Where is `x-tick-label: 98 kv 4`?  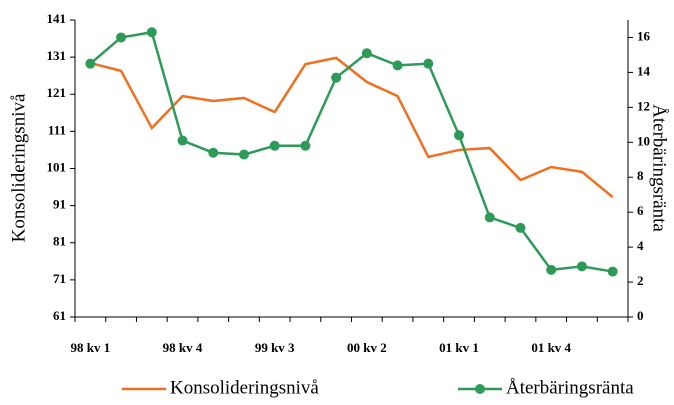
x-tick-label: 98 kv 4 is located at coordinates (183, 347).